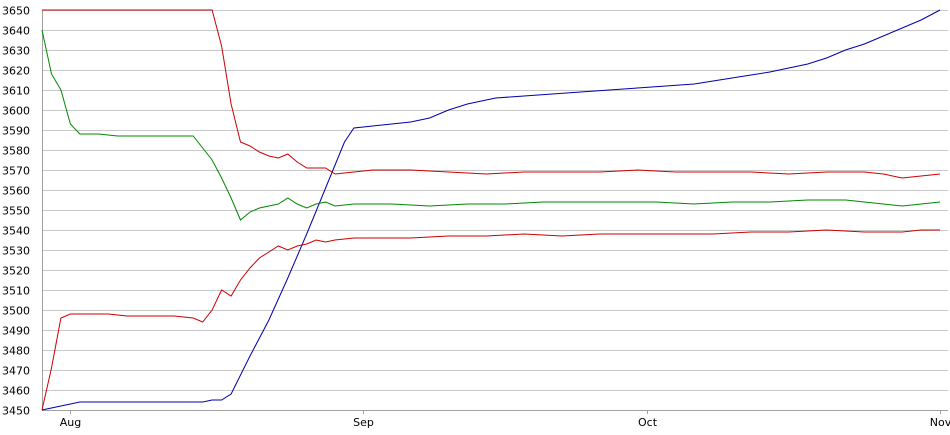 This screenshot has width=950, height=435. What do you see at coordinates (16, 411) in the screenshot?
I see `y-tick-label: 3450` at bounding box center [16, 411].